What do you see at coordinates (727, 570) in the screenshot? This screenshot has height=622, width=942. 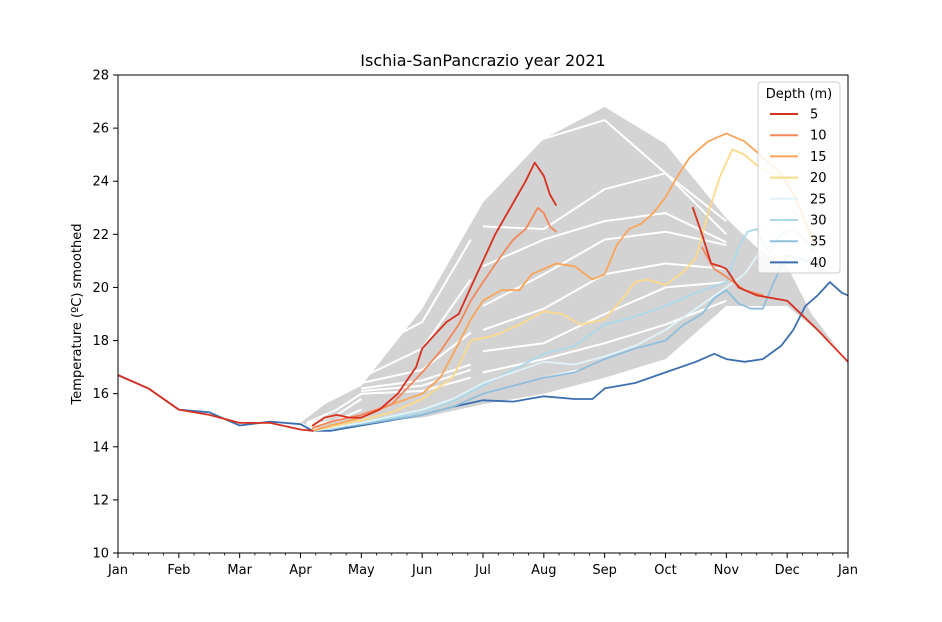 I see `x-tick-label-10: Nov` at bounding box center [727, 570].